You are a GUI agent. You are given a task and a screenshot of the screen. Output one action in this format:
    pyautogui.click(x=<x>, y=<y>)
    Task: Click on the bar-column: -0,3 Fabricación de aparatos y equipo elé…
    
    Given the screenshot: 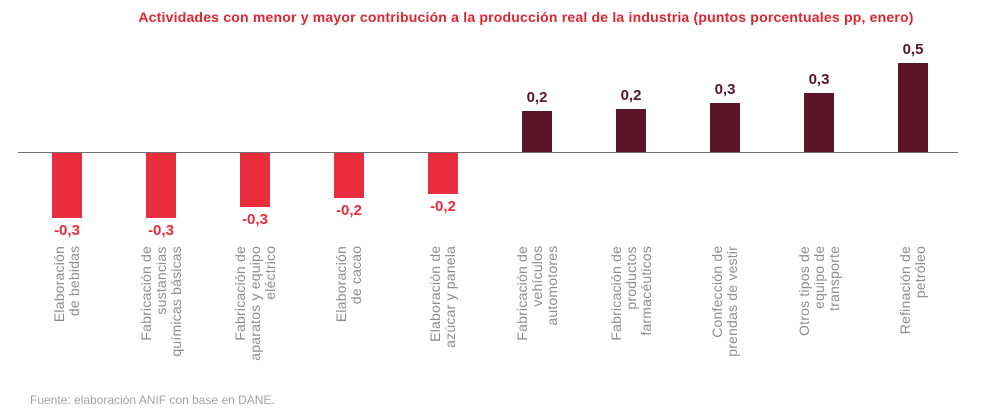 What is the action you would take?
    pyautogui.click(x=255, y=200)
    